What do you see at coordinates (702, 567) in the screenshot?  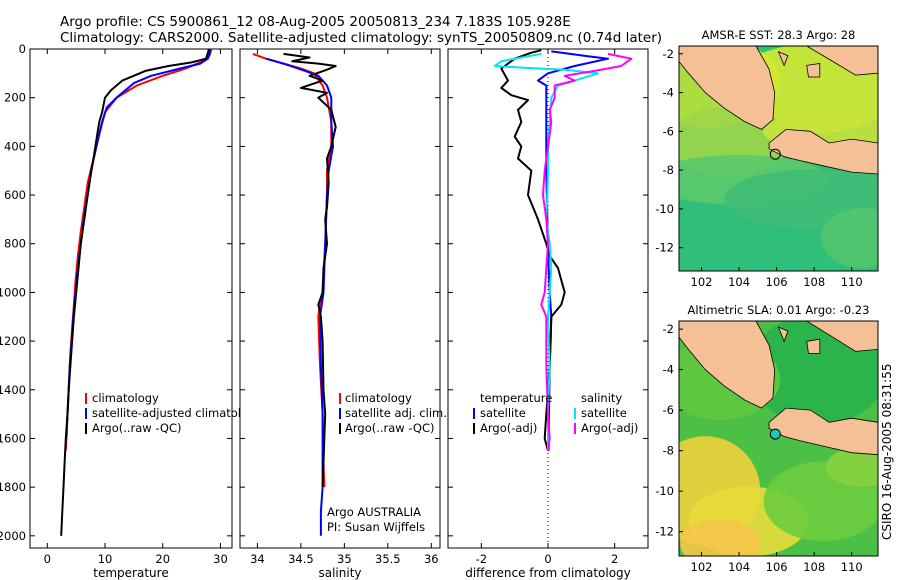 I see `sla-map-xtick-label: 102` at bounding box center [702, 567].